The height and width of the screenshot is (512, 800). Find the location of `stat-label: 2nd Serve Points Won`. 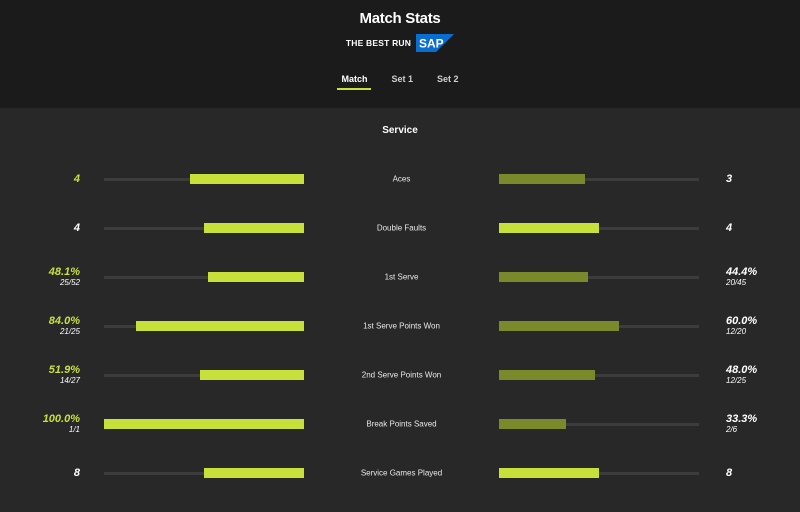

stat-label: 2nd Serve Points Won is located at coordinates (401, 375).